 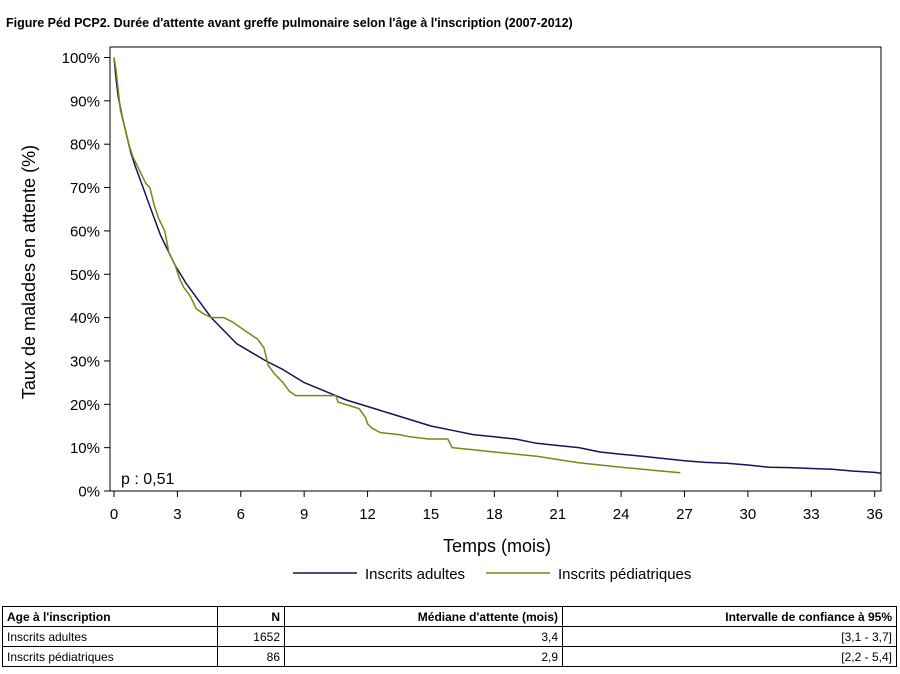 I want to click on x-axis: 0 3 6 9 12 15 18 21 24 27 30 33 36, so click(x=496, y=507).